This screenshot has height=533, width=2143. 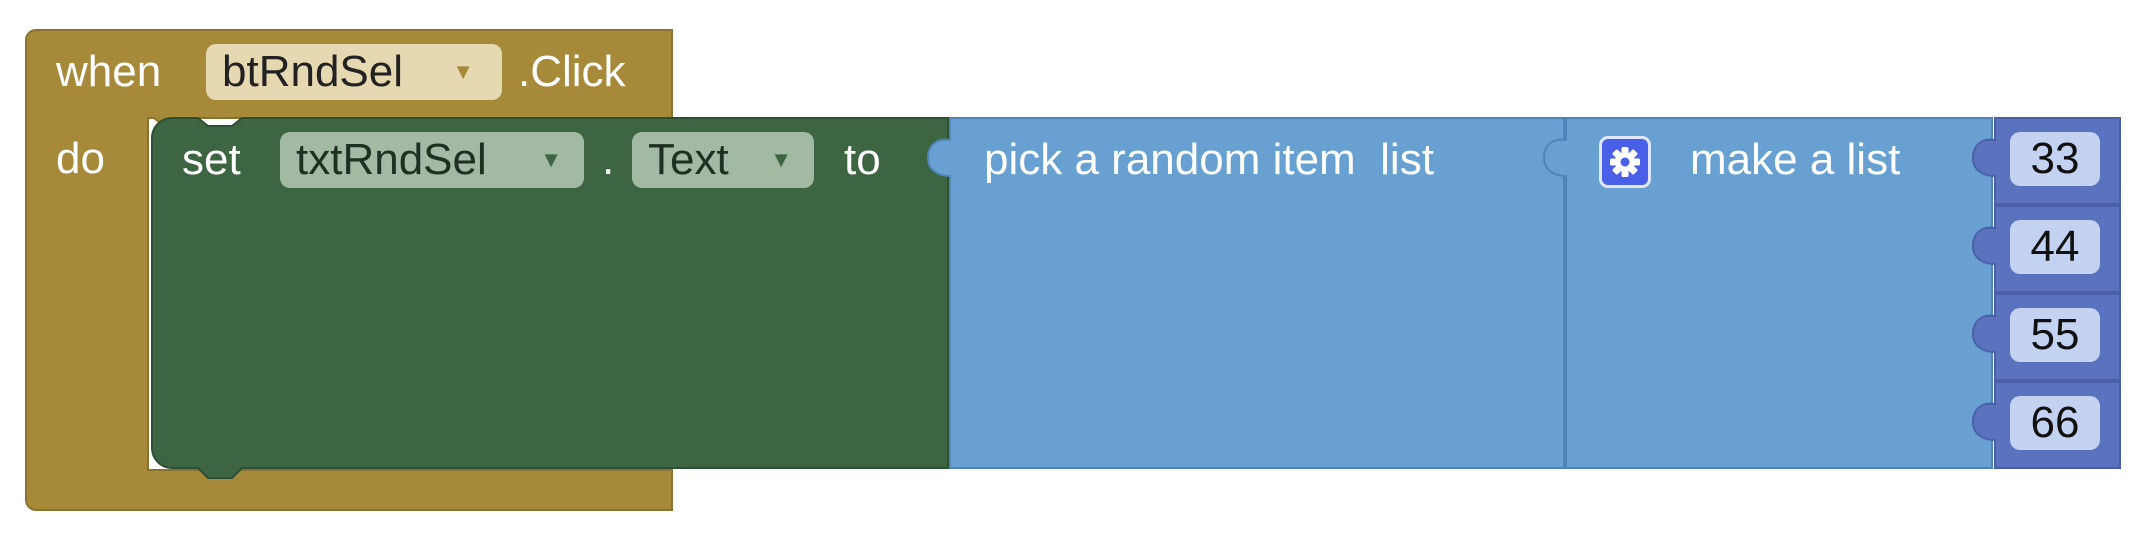 What do you see at coordinates (572, 71) in the screenshot?
I see `event-name-label: .Click` at bounding box center [572, 71].